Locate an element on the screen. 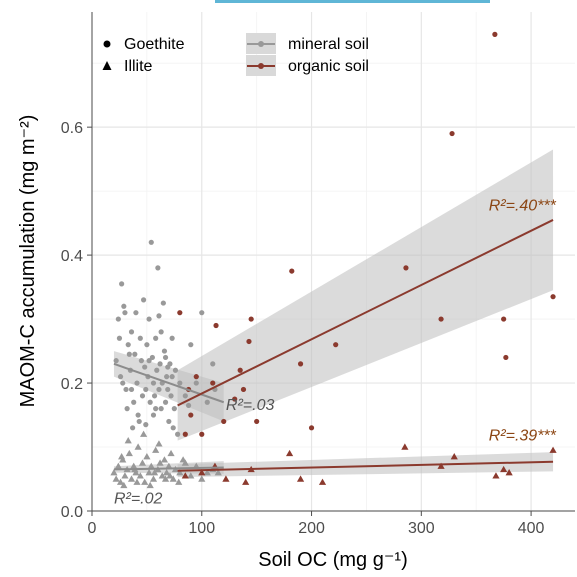 The image size is (577, 577). r-squared-annotation: R²=.39*** is located at coordinates (523, 436).